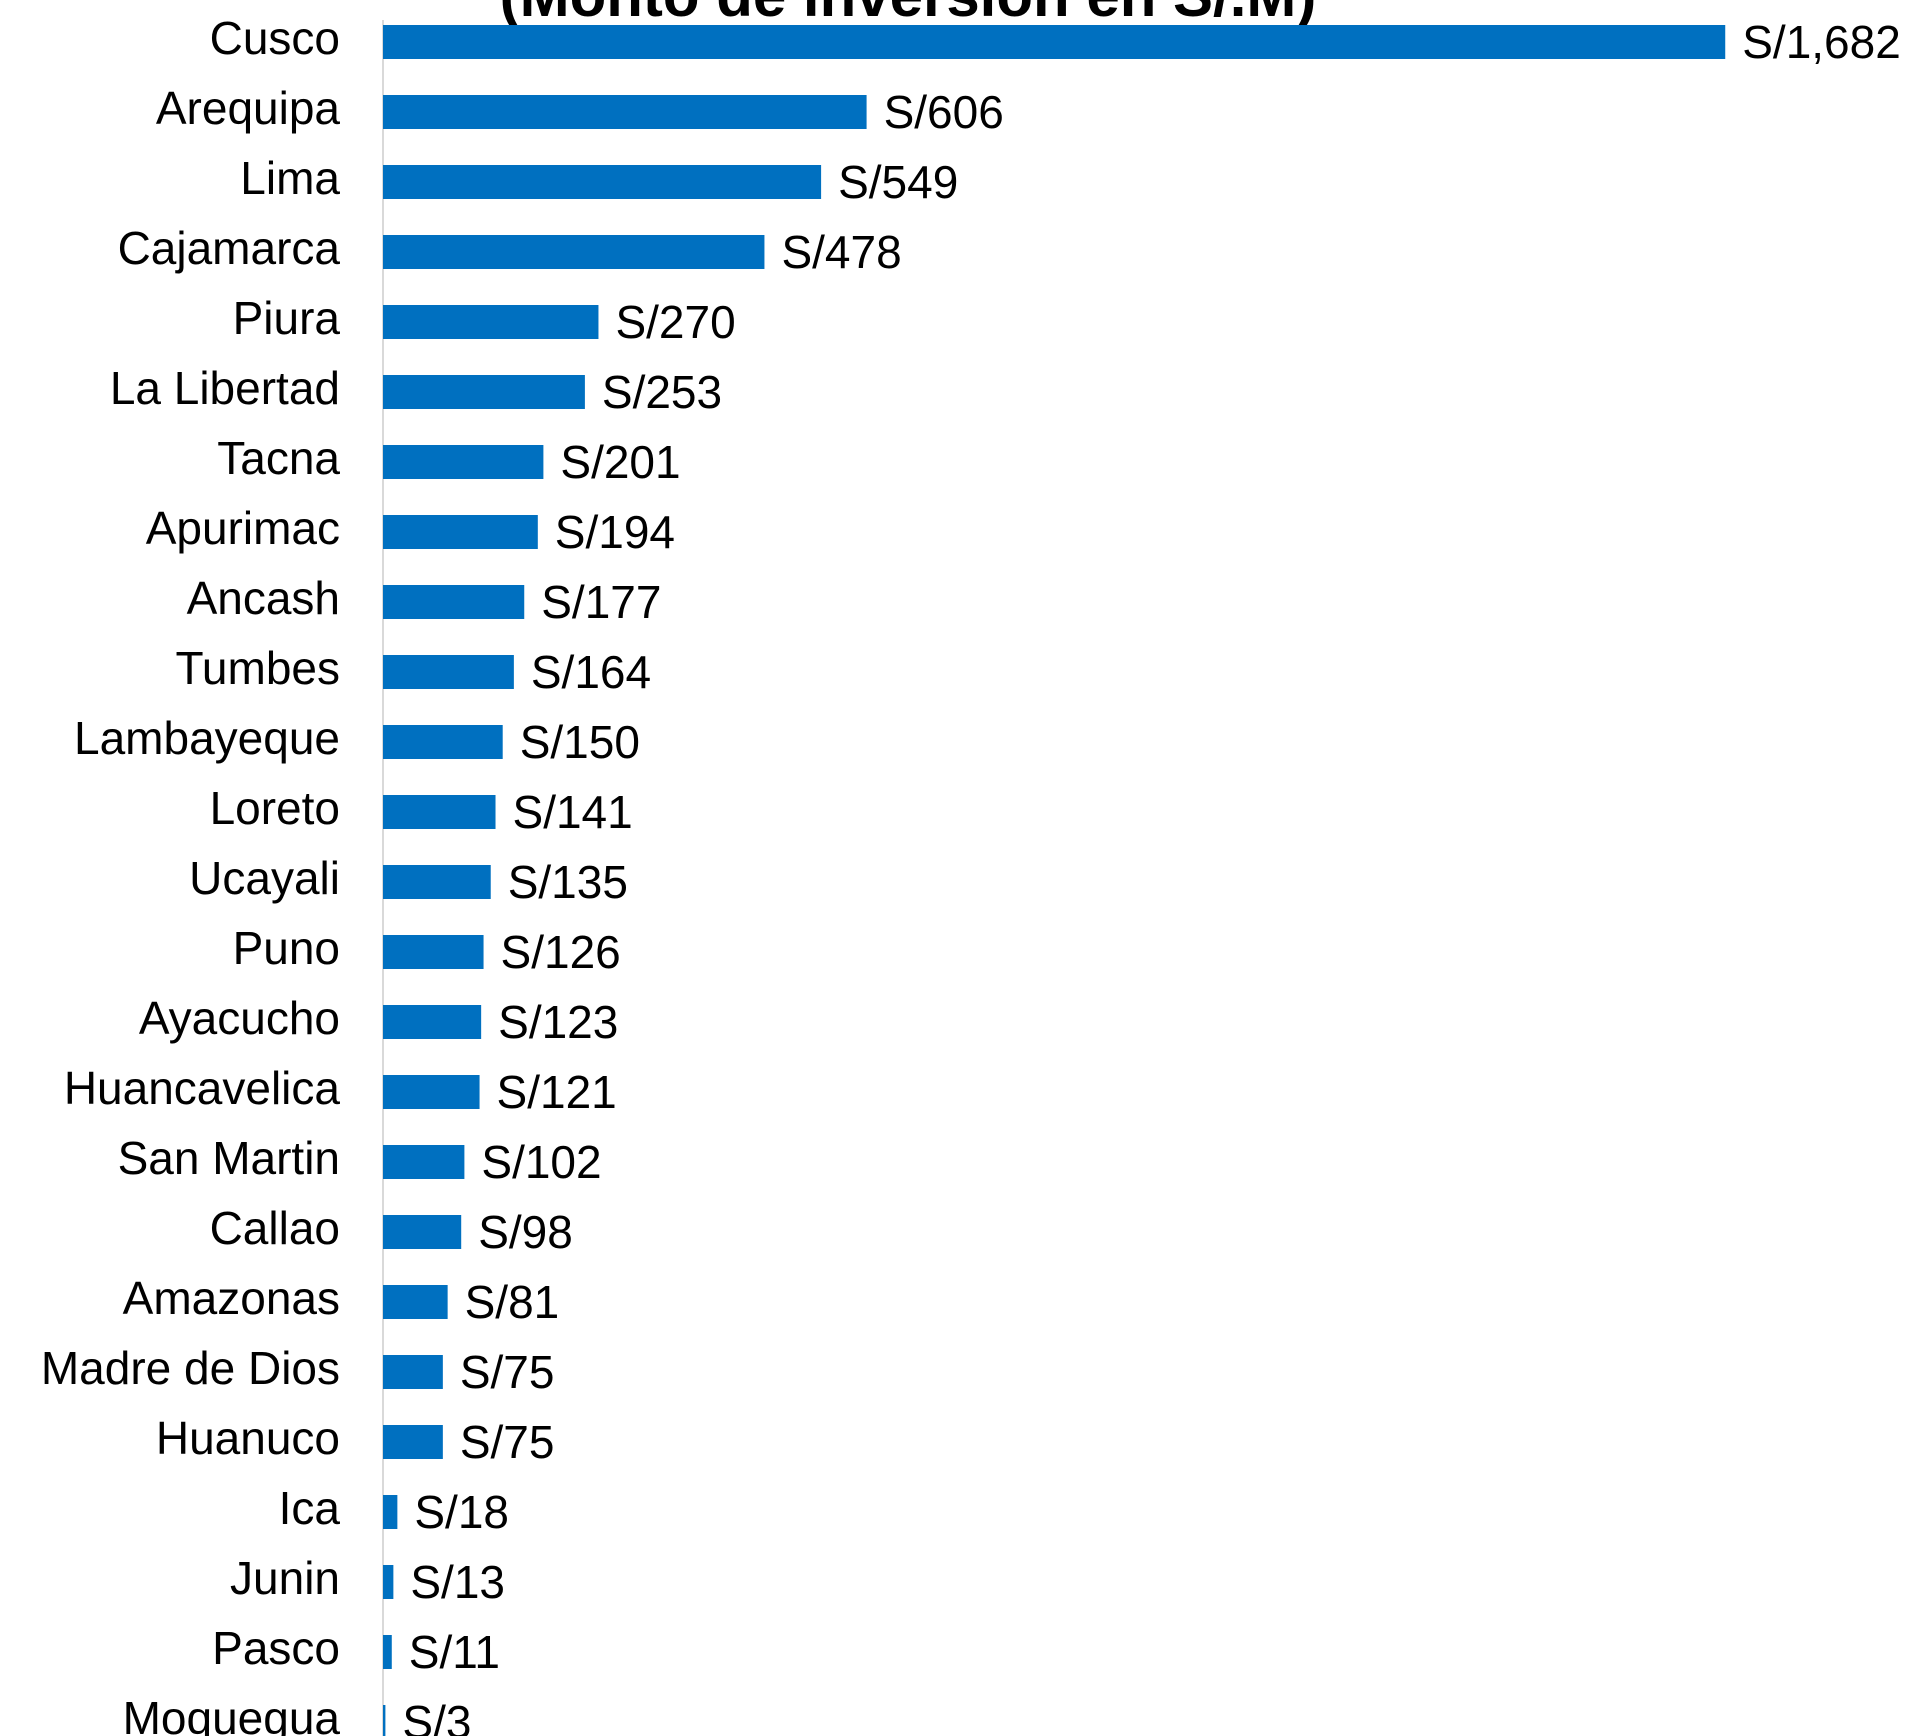  I want to click on category-label: Loreto, so click(275, 808).